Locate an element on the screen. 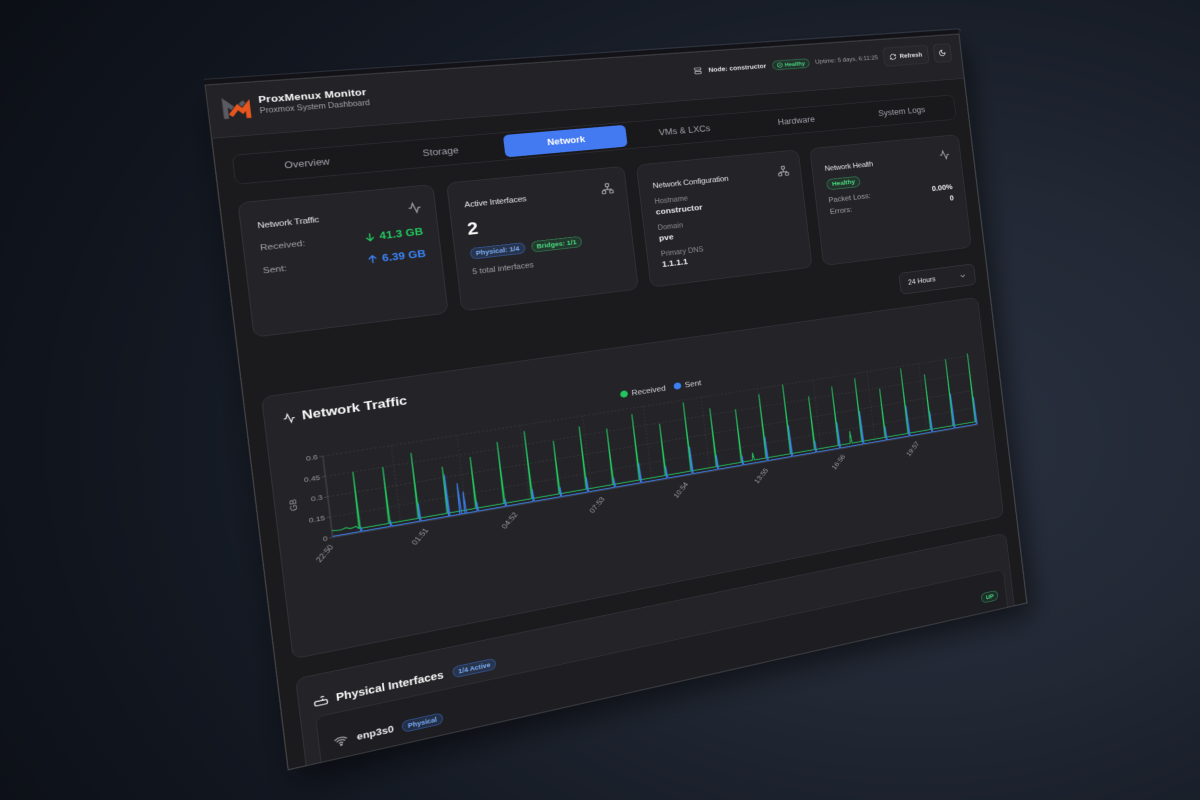 The width and height of the screenshot is (1200, 800). svg-text: Sent is located at coordinates (693, 383).